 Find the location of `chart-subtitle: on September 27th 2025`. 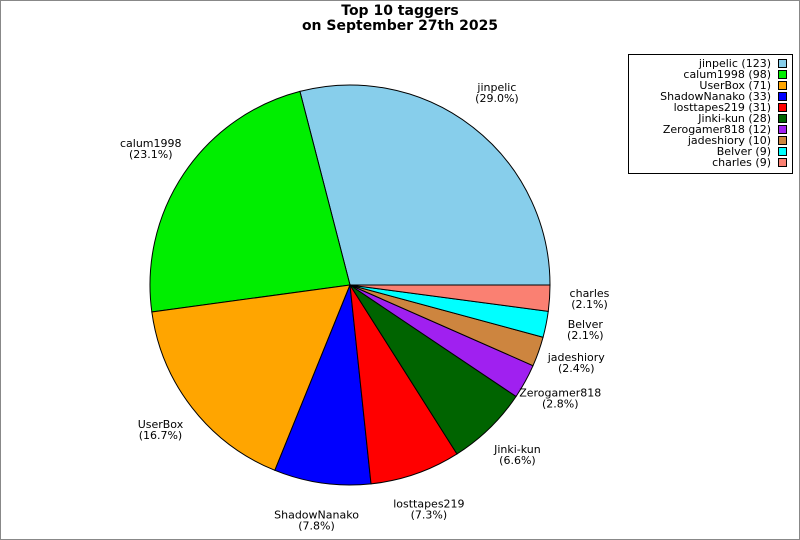

chart-subtitle: on September 27th 2025 is located at coordinates (400, 26).